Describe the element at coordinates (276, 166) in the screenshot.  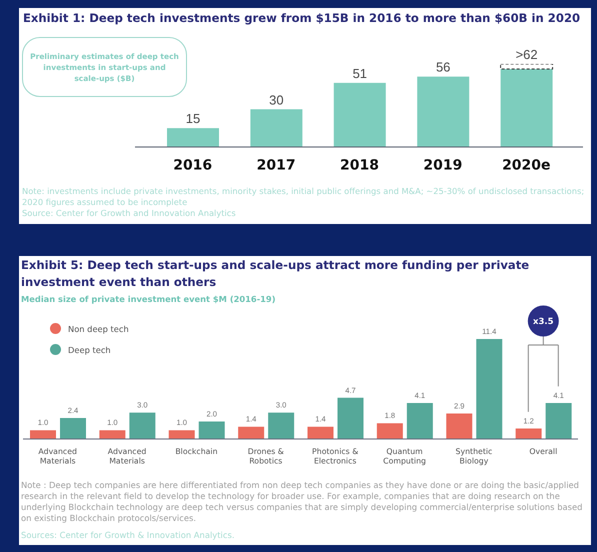
I see `x-tick-label: 2017` at that location.